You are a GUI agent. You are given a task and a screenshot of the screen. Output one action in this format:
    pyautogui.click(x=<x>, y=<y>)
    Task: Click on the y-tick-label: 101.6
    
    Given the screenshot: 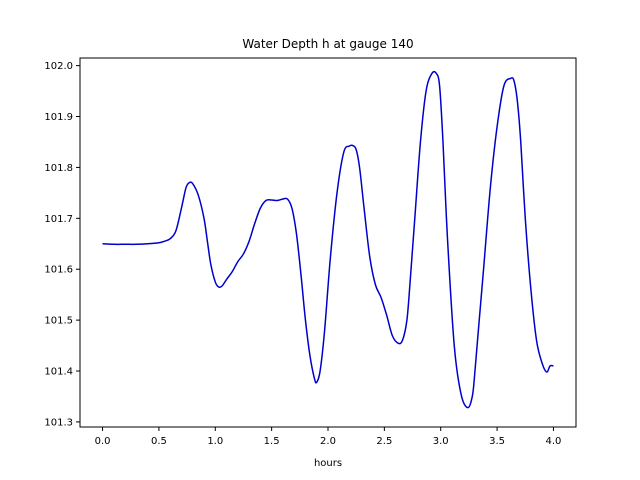 What is the action you would take?
    pyautogui.click(x=58, y=270)
    